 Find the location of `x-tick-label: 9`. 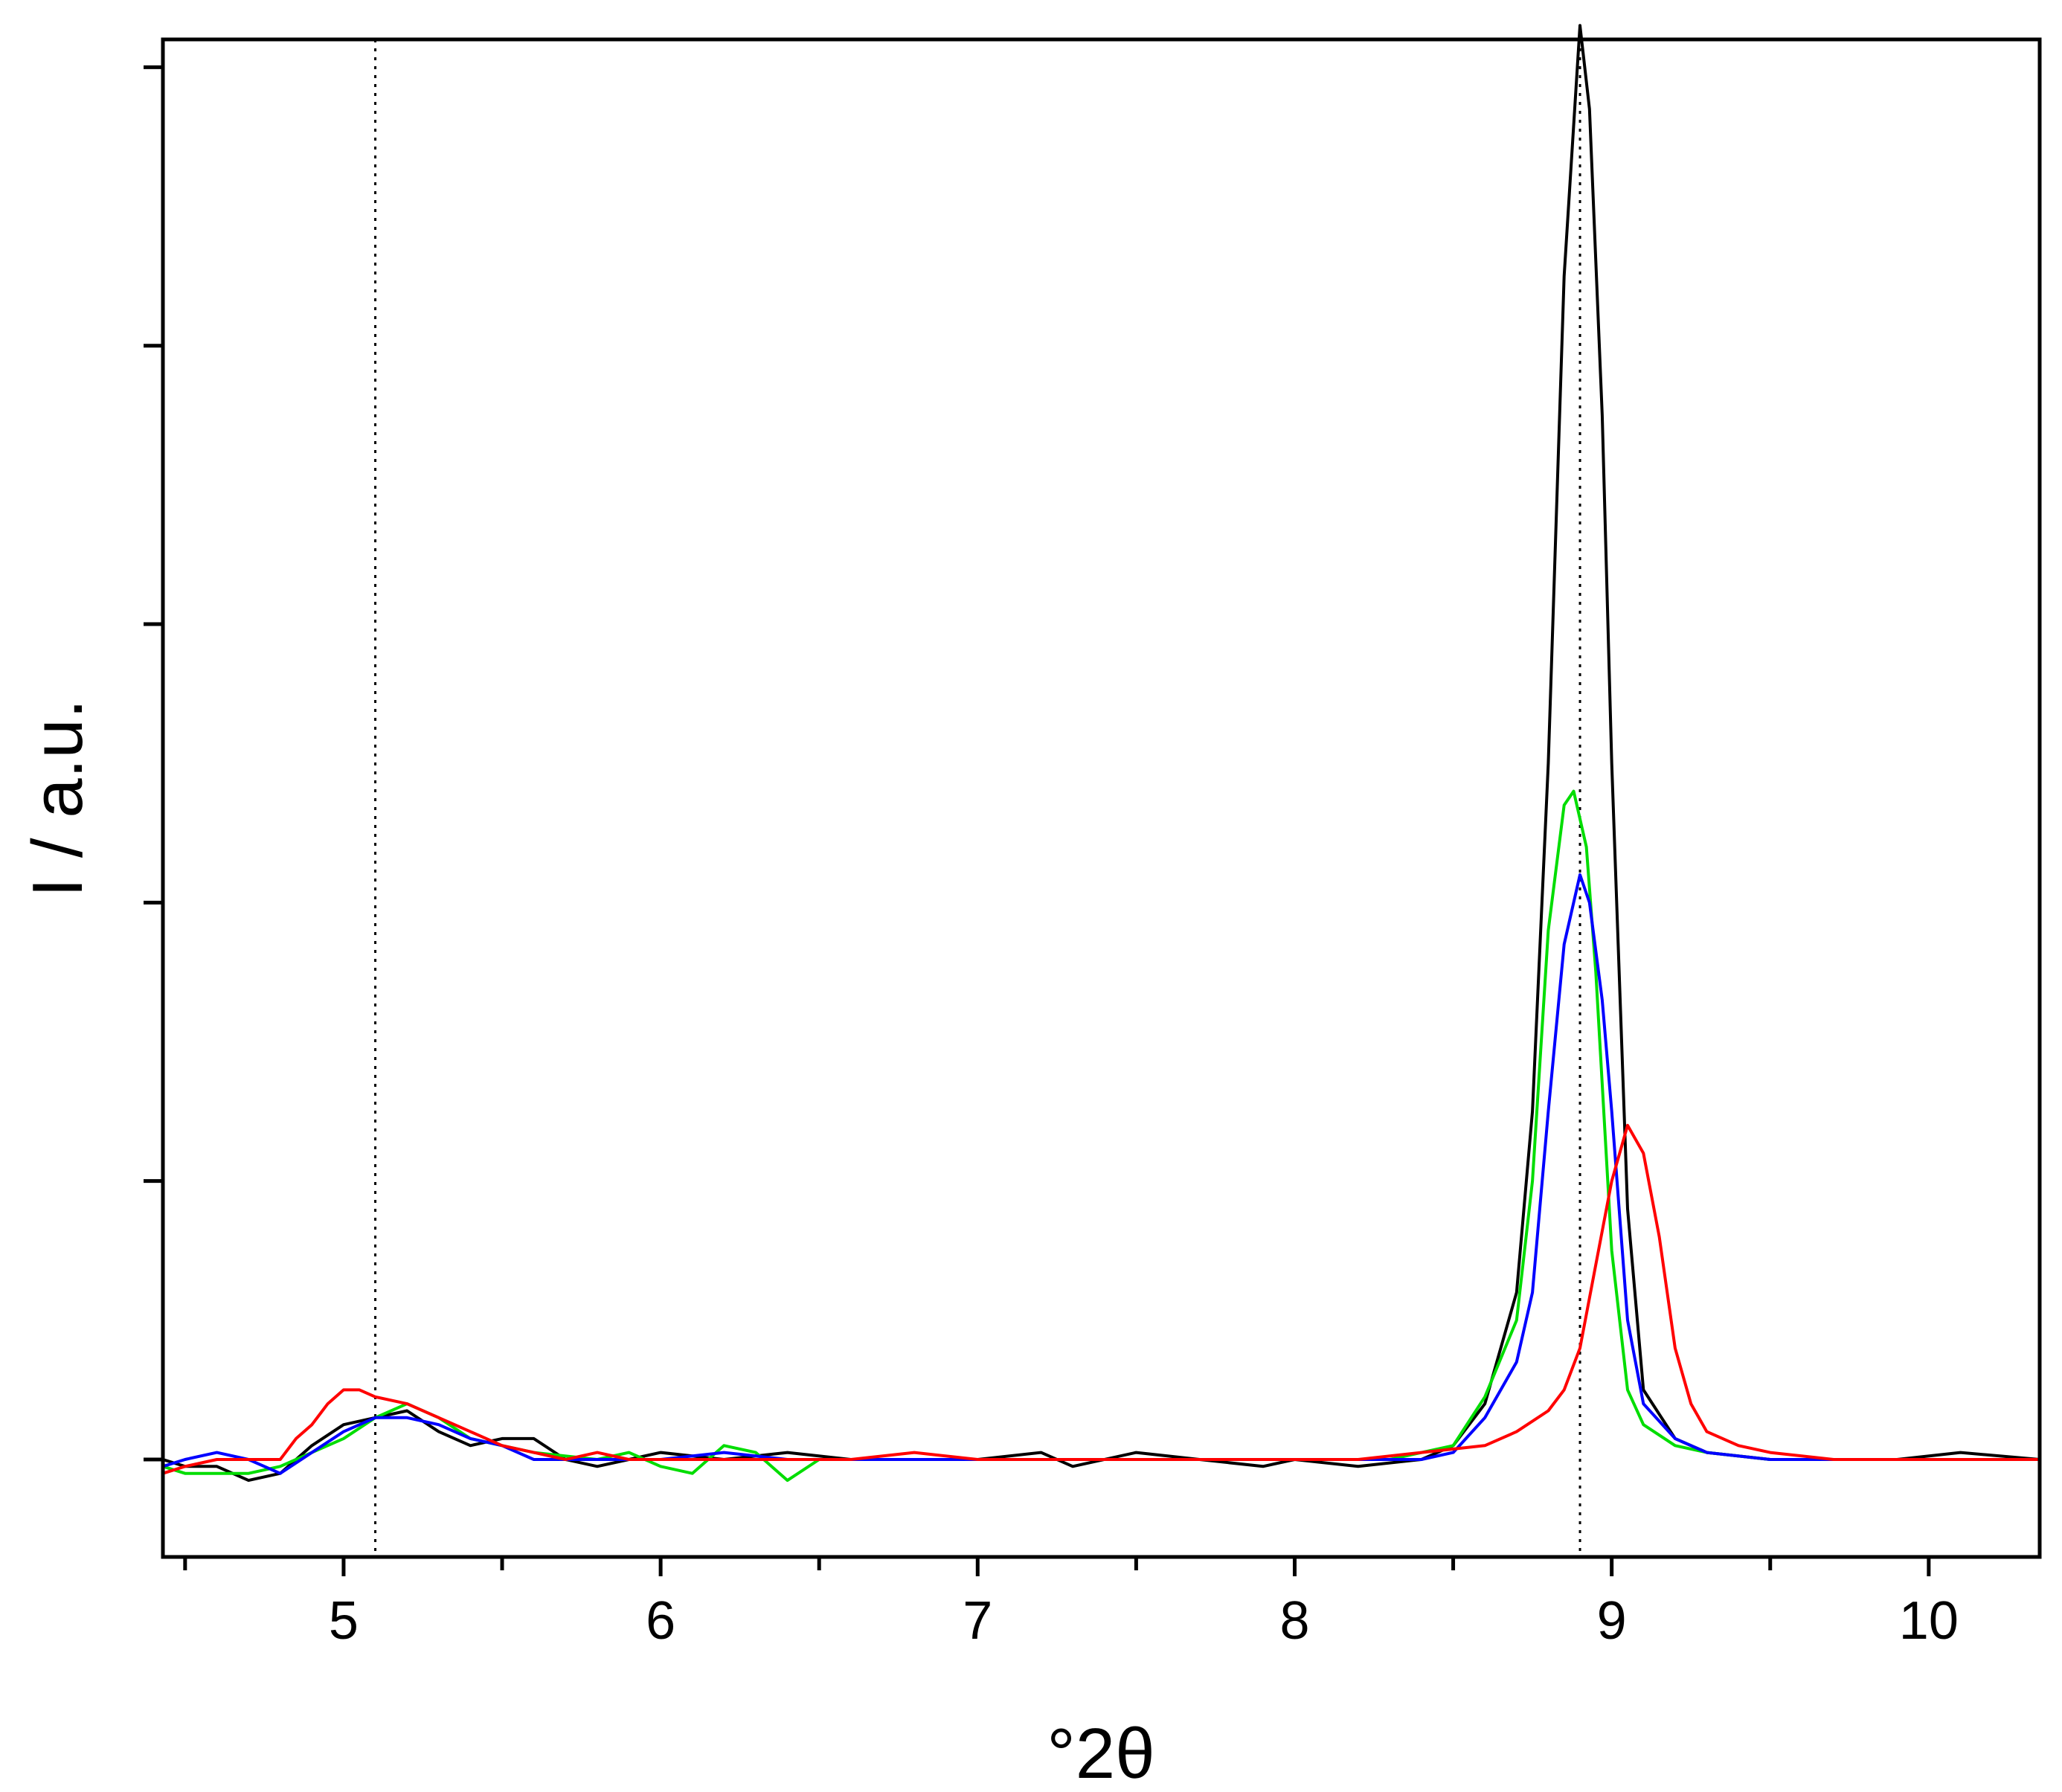

x-tick-label: 9 is located at coordinates (1612, 1621).